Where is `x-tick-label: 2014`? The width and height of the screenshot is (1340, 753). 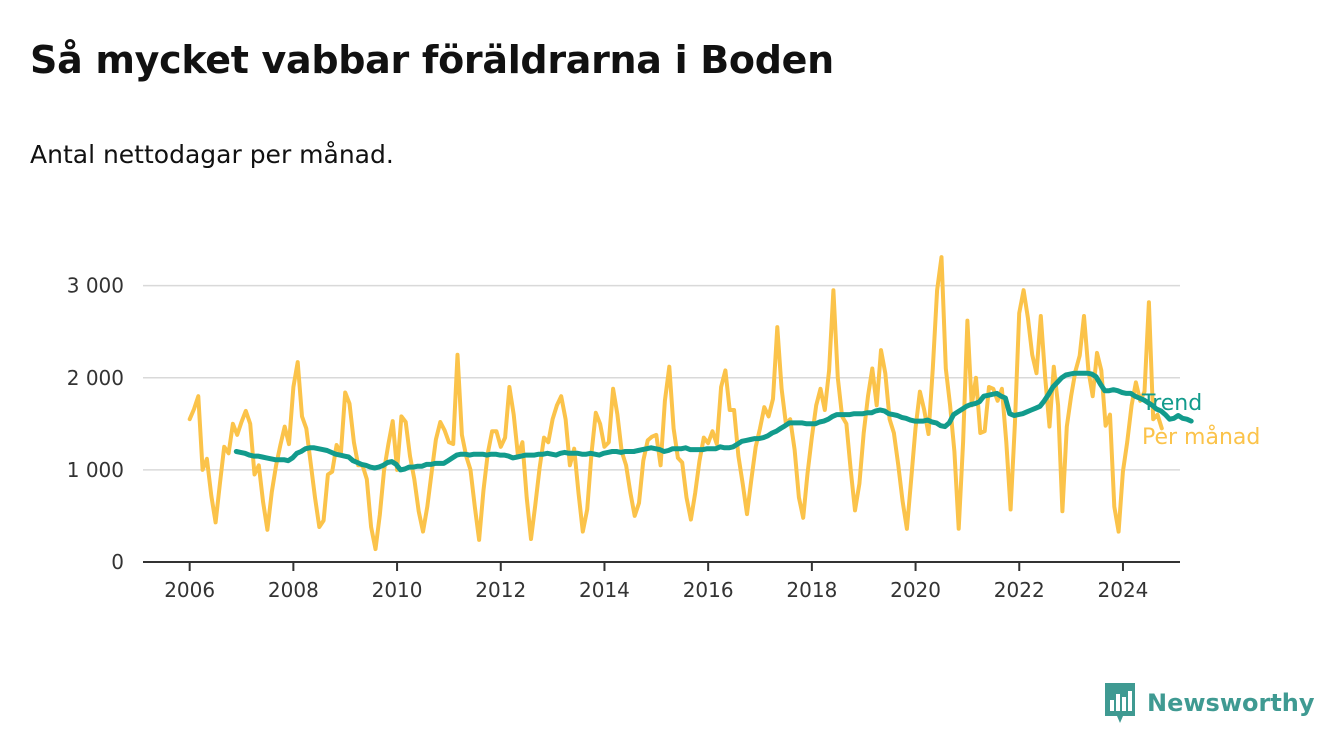 x-tick-label: 2014 is located at coordinates (604, 590).